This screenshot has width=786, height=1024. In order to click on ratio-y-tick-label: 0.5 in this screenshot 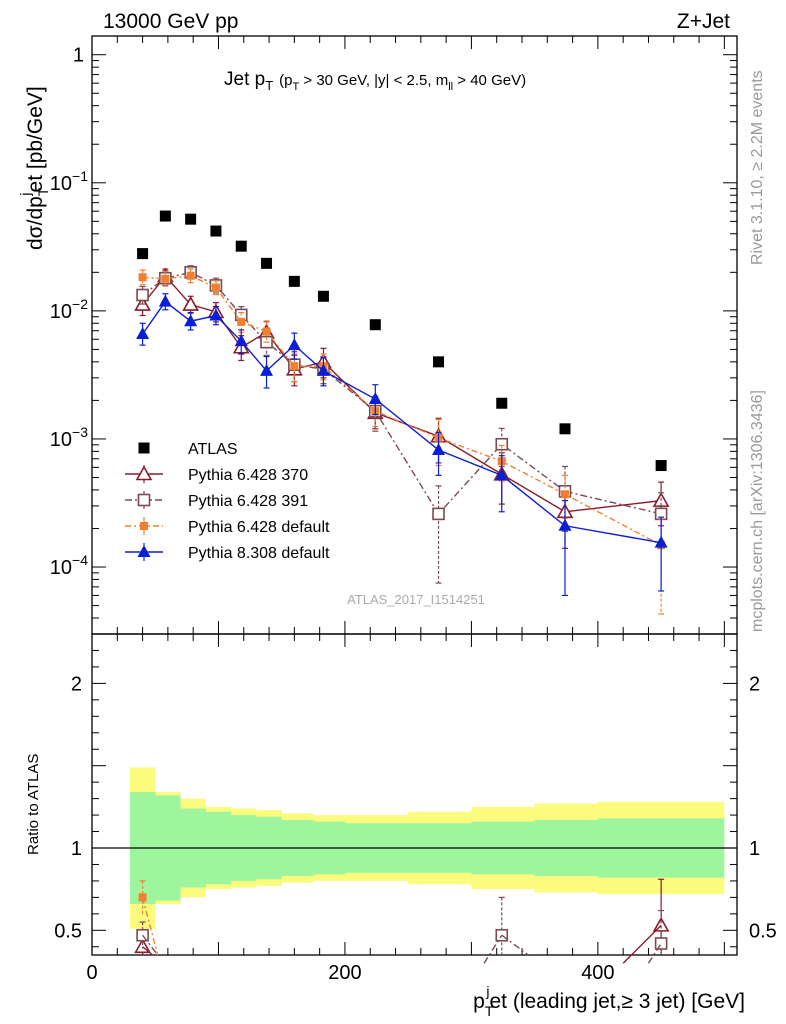, I will do `click(68, 931)`.